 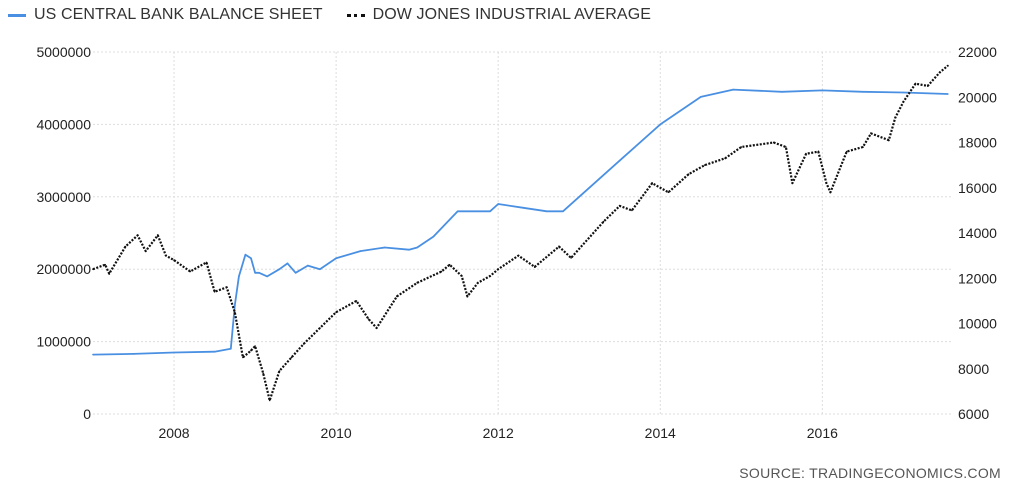 I want to click on y-right-tick-label: 14000, so click(x=977, y=233).